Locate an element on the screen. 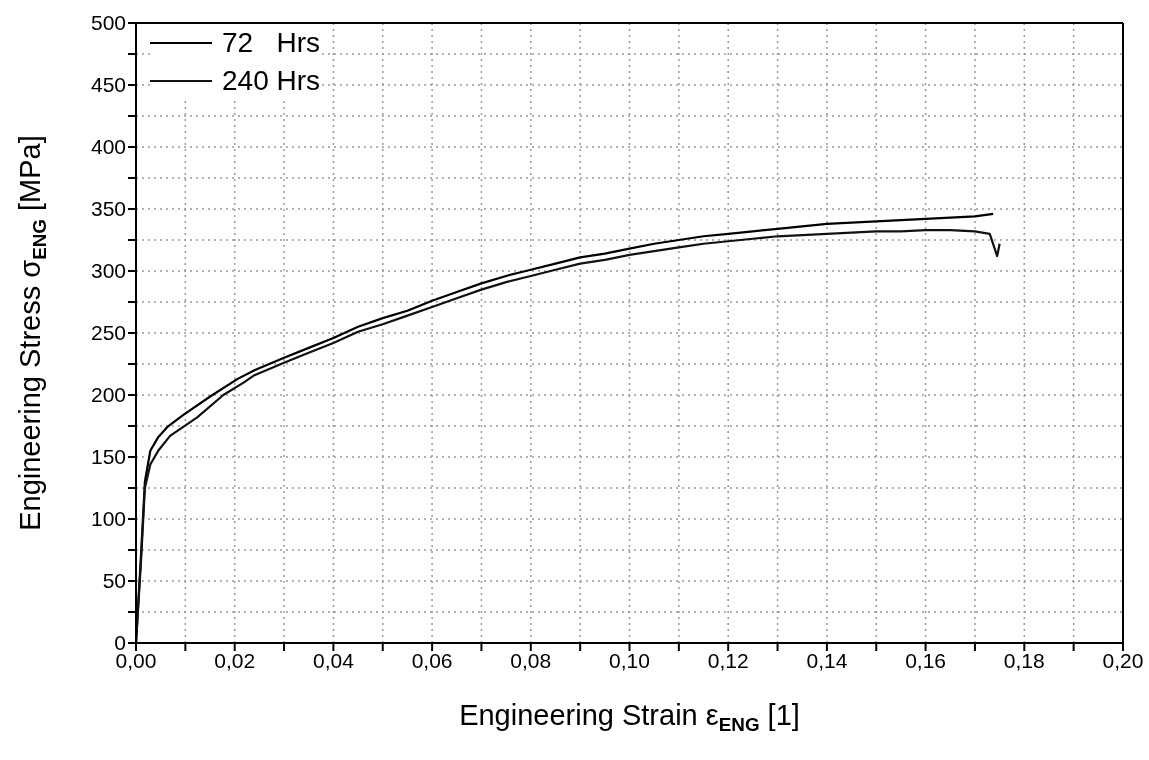 This screenshot has width=1149, height=760. x-axis-title: Engineering Strain ε$_{ENG}$ [1] is located at coordinates (629, 717).